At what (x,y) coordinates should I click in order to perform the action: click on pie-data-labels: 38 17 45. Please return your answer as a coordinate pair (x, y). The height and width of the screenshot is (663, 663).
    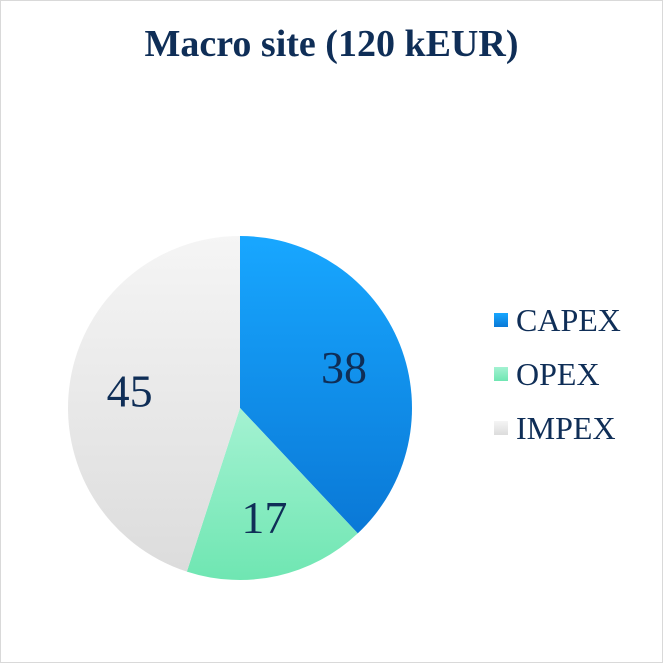
    Looking at the image, I should click on (237, 442).